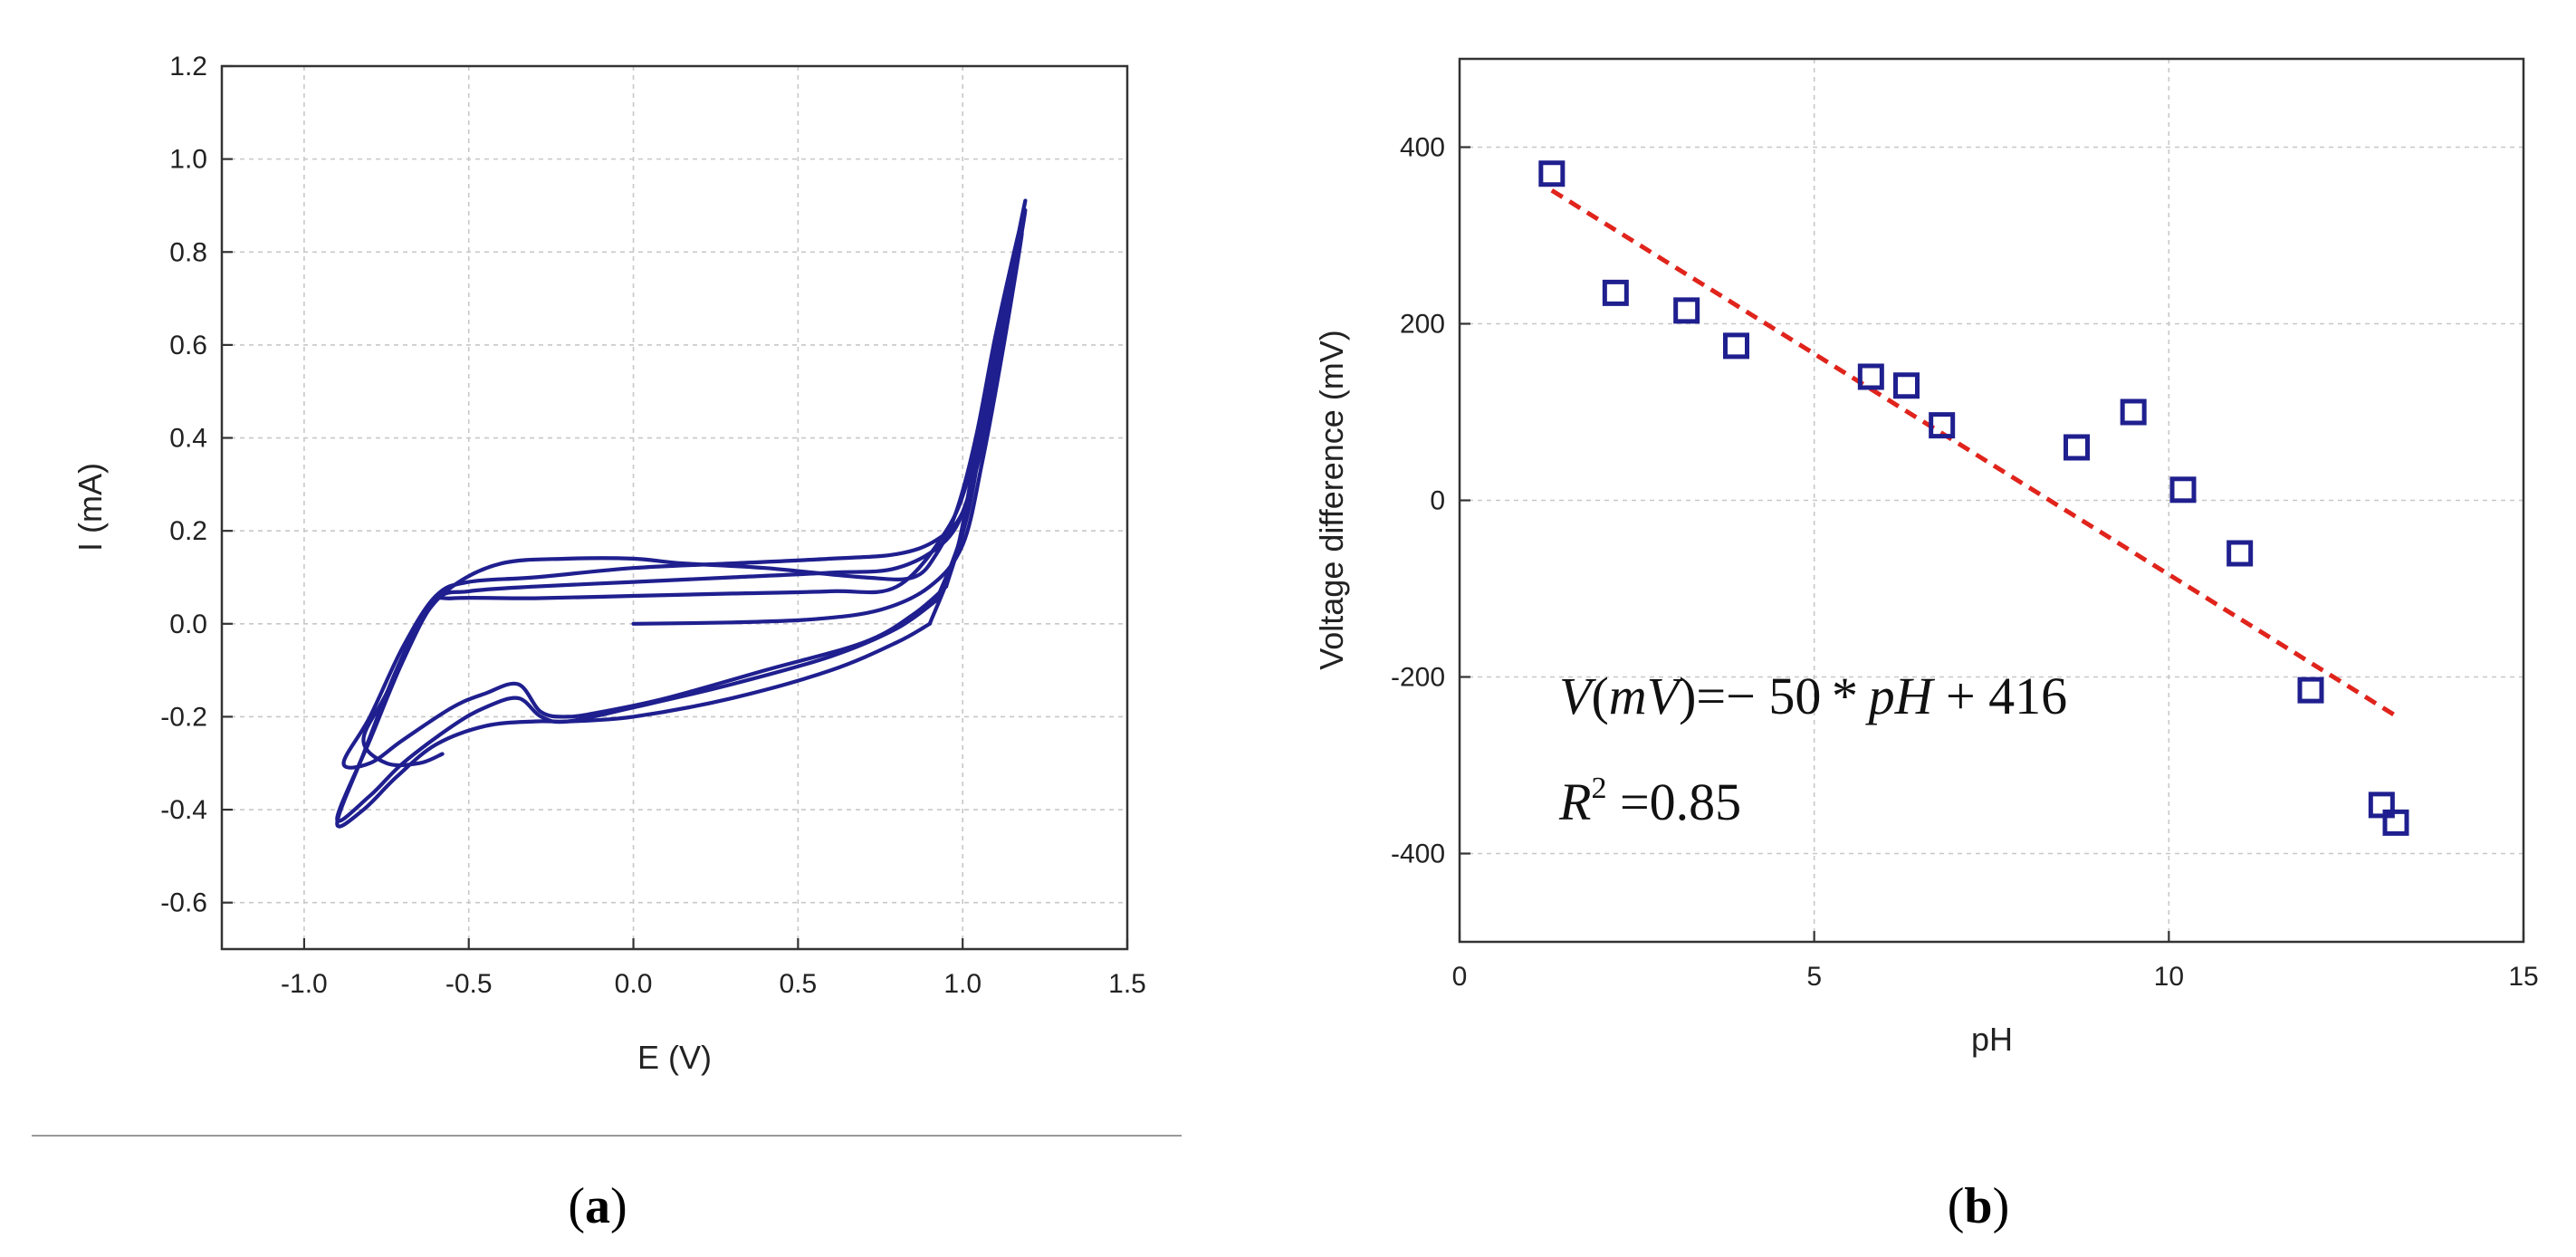 The image size is (2576, 1257). I want to click on eq-part-open: (, so click(1599, 696).